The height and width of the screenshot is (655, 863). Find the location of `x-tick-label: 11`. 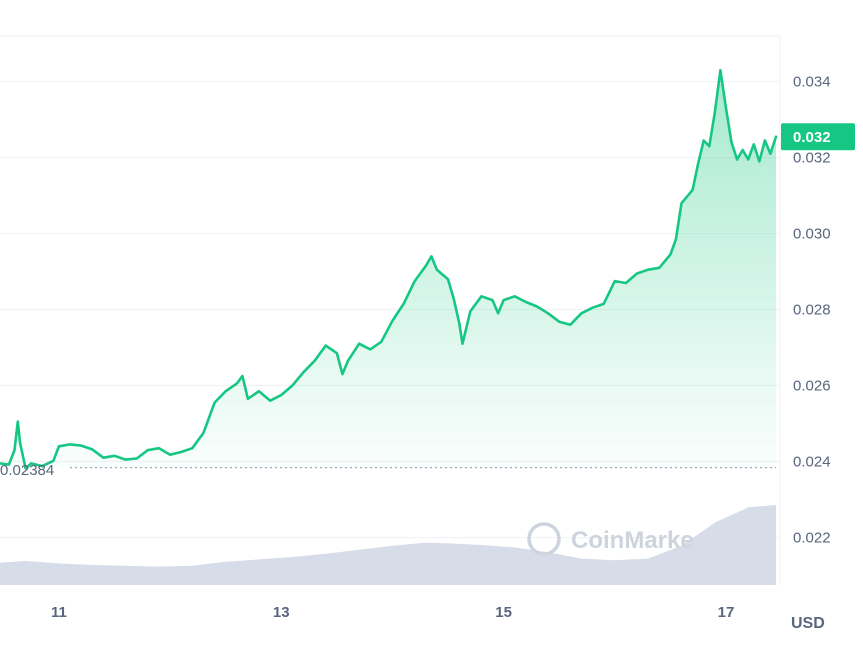

x-tick-label: 11 is located at coordinates (59, 612).